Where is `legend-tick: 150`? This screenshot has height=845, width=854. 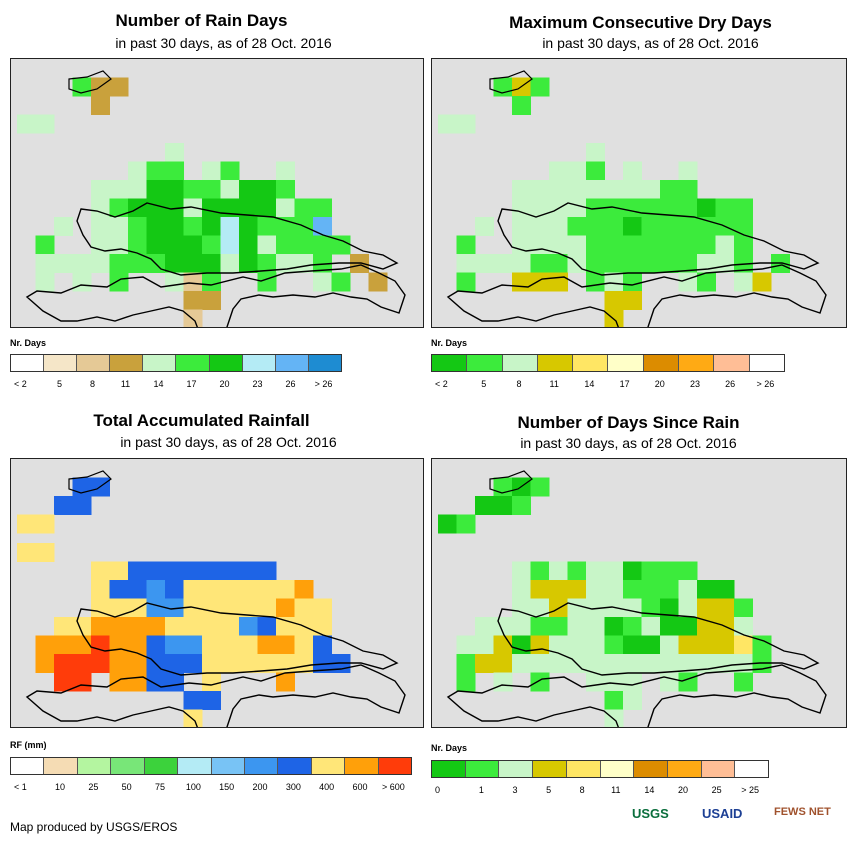
legend-tick: 150 is located at coordinates (227, 787).